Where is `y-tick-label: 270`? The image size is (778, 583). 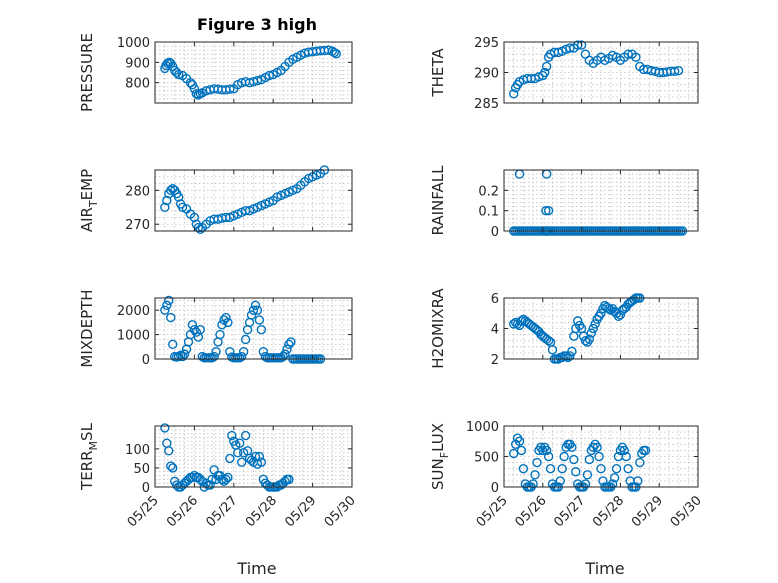
y-tick-label: 270 is located at coordinates (137, 225).